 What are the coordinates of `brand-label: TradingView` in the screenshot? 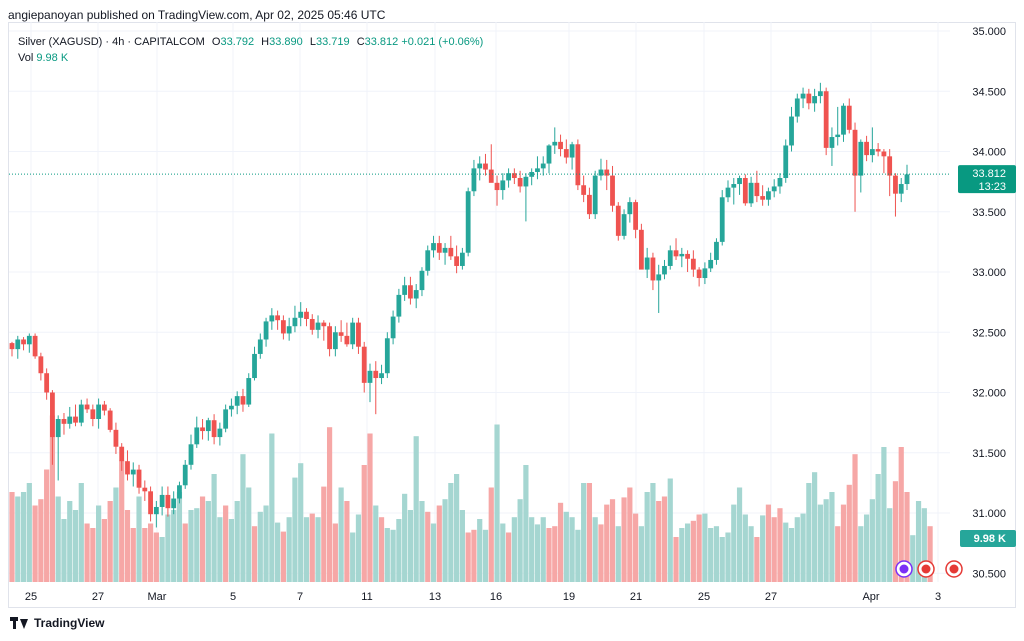 It's located at (69, 623).